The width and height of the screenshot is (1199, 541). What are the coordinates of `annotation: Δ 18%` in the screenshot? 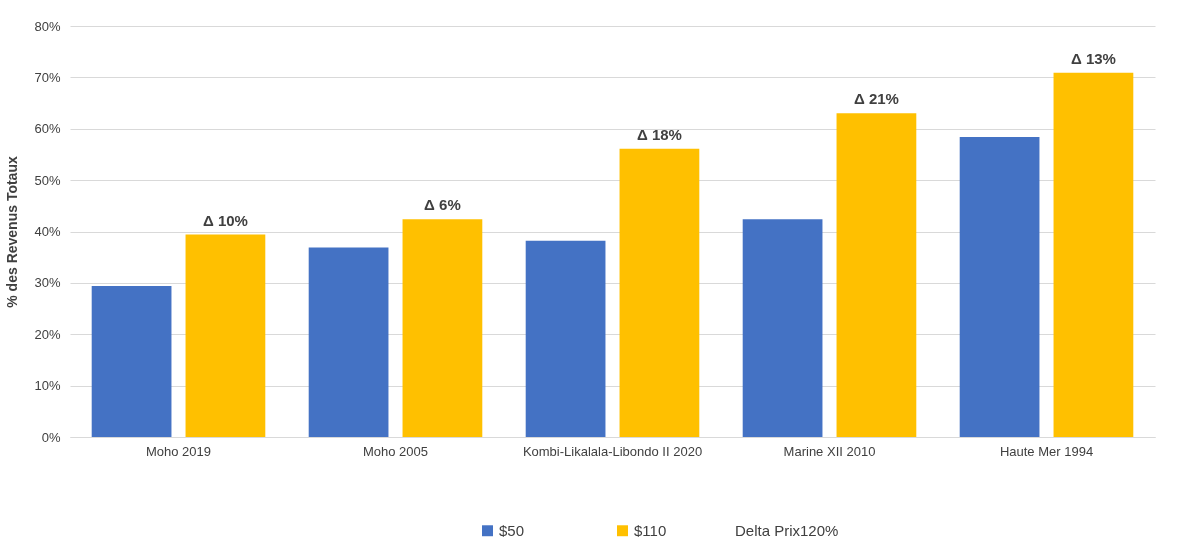 It's located at (659, 134).